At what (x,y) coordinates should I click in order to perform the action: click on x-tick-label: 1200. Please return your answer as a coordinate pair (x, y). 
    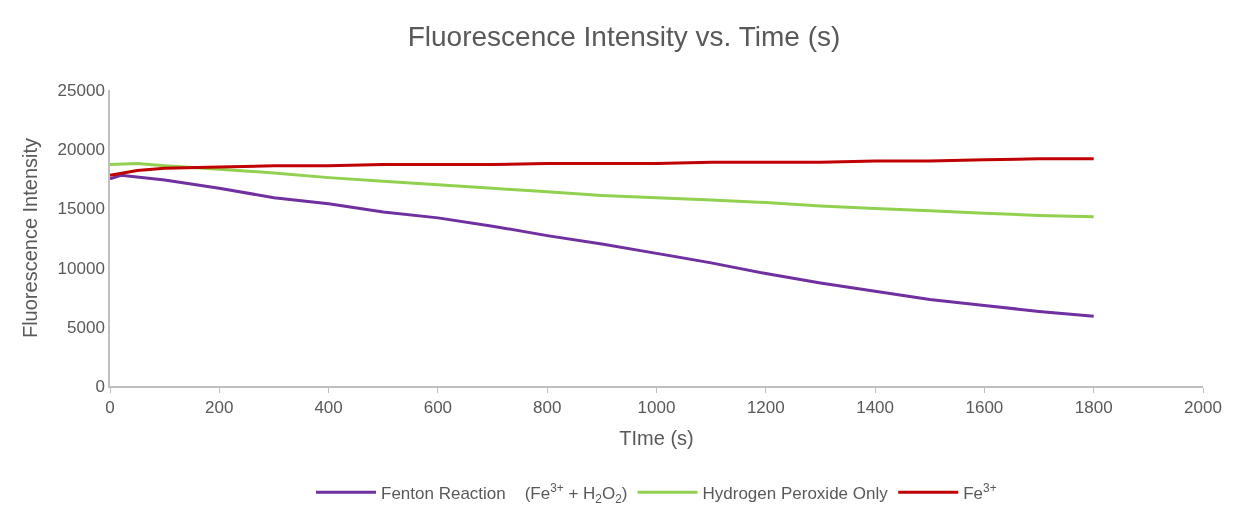
    Looking at the image, I should click on (765, 408).